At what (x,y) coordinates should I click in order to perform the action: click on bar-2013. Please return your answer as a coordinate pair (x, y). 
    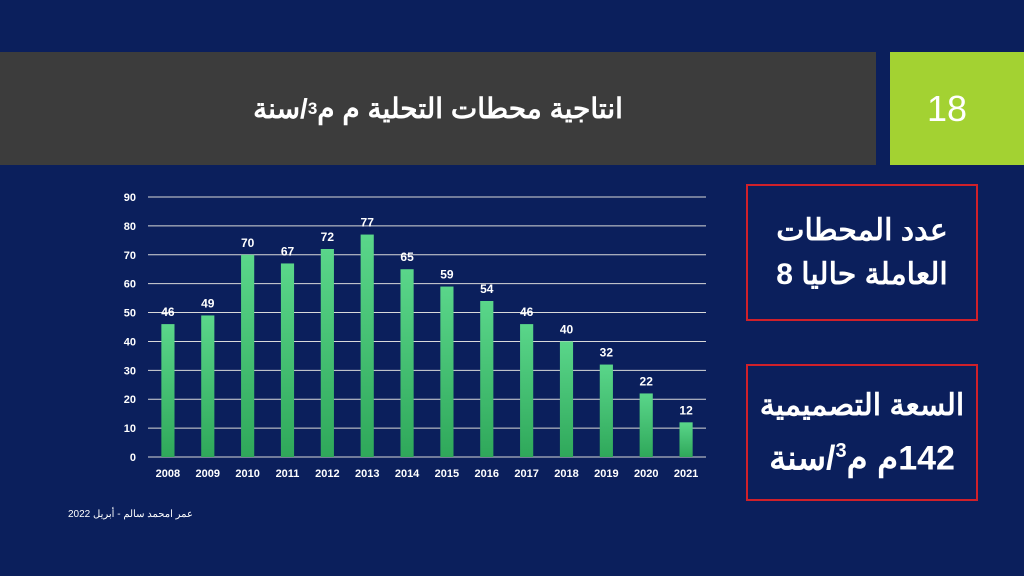
    Looking at the image, I should click on (367, 345).